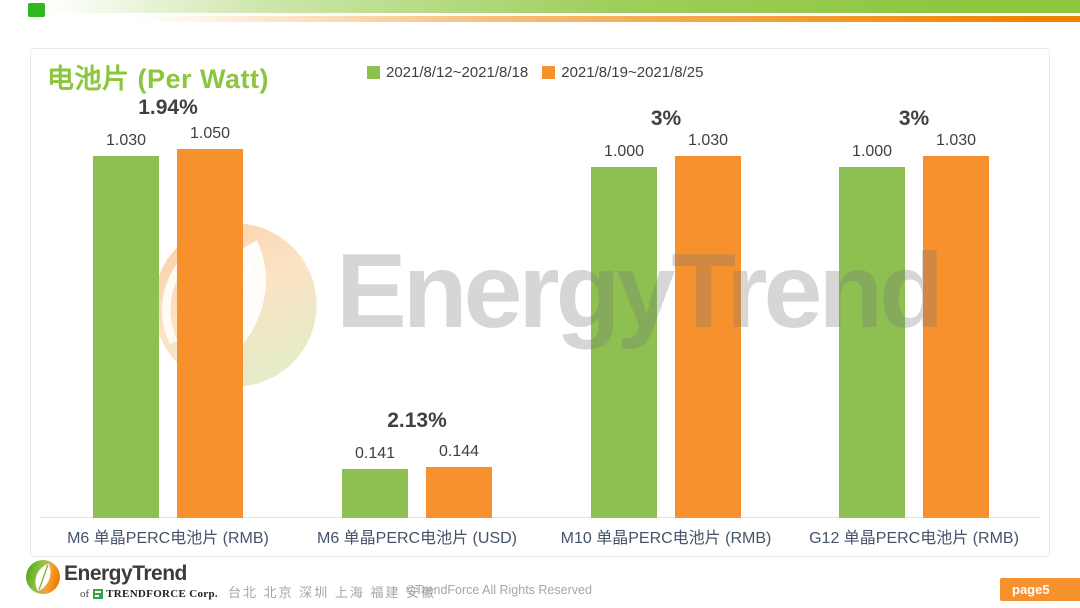  Describe the element at coordinates (85, 594) in the screenshot. I see `of-label: of` at that location.